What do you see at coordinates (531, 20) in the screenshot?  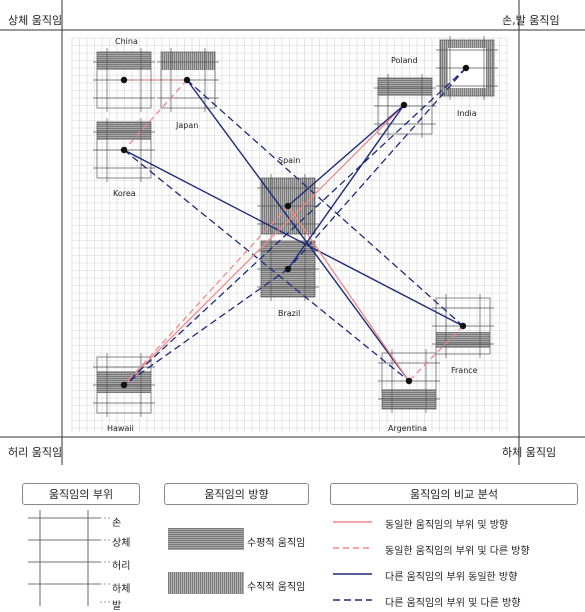 I see `corner-label-hands-feet: 손,발 움직임` at bounding box center [531, 20].